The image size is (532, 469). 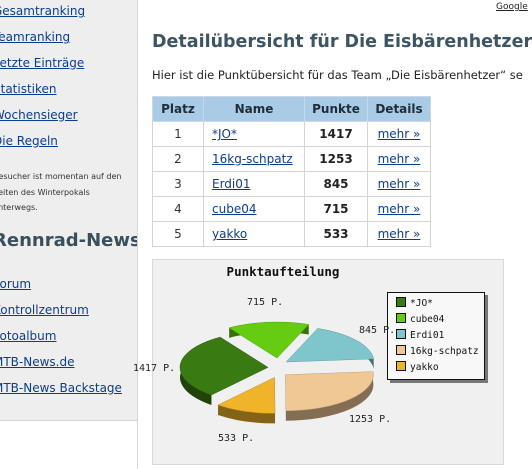 I want to click on legend-label: yakko, so click(x=424, y=367).